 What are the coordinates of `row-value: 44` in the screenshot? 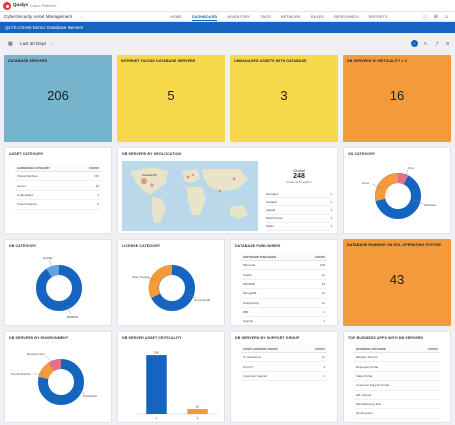 It's located at (323, 274).